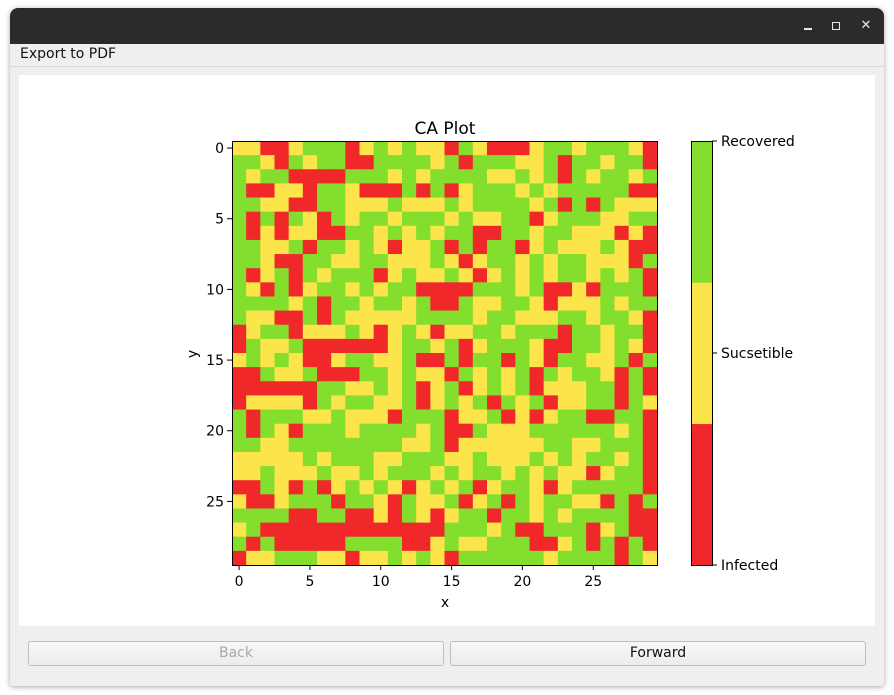 This screenshot has height=695, width=894. I want to click on forward-button: Forward, so click(658, 653).